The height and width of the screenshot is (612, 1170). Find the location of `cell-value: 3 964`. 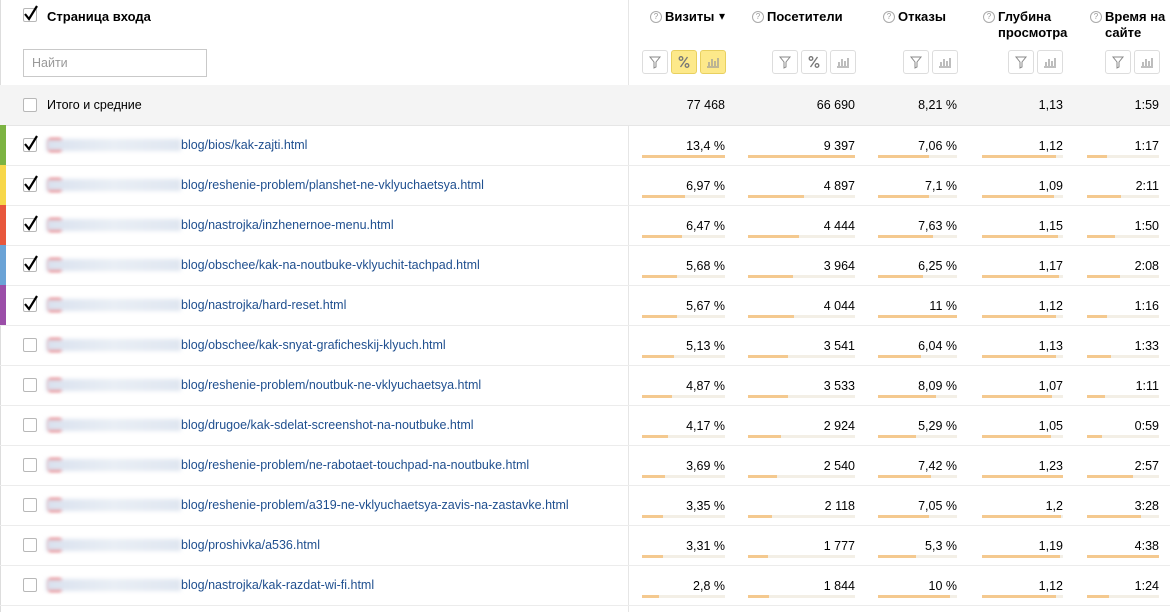

cell-value: 3 964 is located at coordinates (839, 266).